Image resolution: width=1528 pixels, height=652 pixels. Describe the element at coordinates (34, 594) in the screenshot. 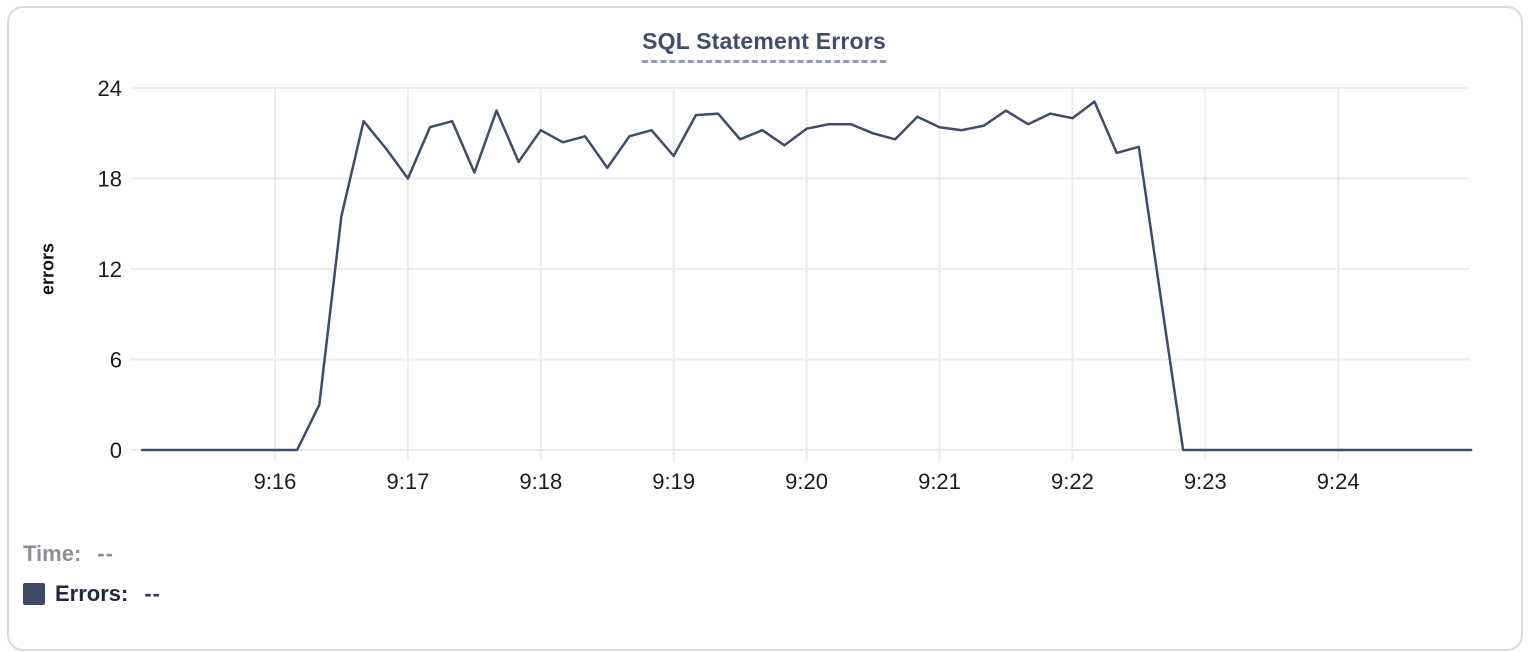

I see `errors-series-swatch` at that location.